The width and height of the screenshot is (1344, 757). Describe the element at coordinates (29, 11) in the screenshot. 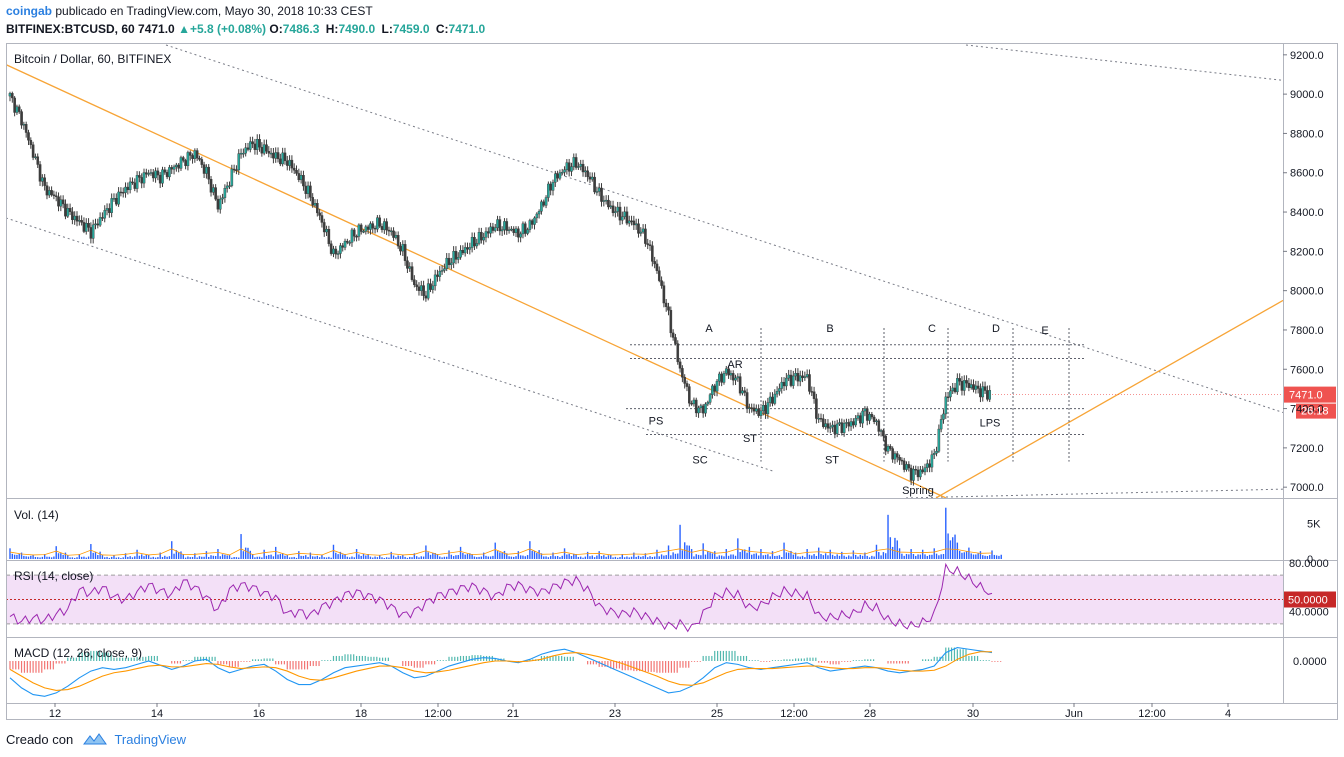

I see `author-username: coingab` at that location.